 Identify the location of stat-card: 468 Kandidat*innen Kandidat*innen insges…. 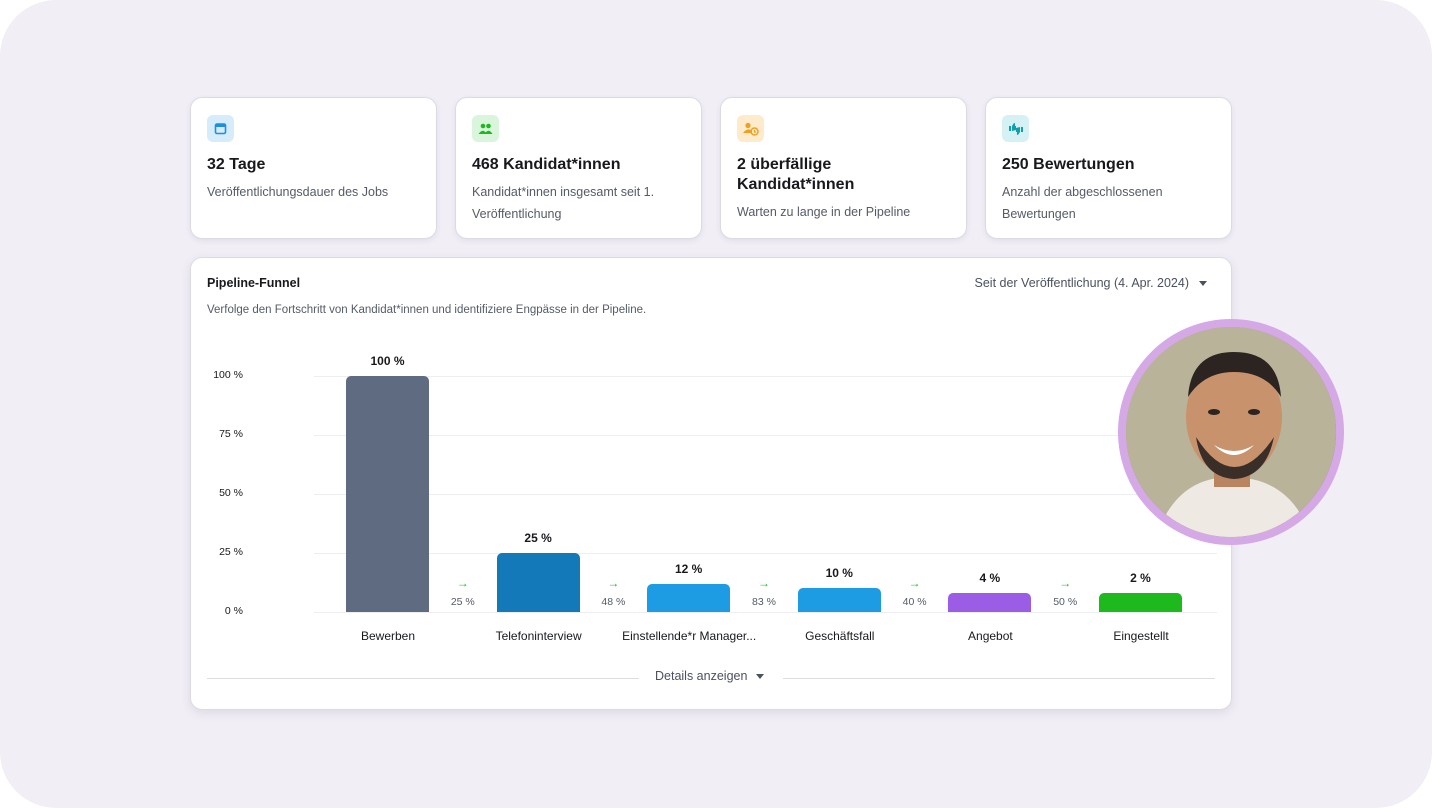
(578, 168).